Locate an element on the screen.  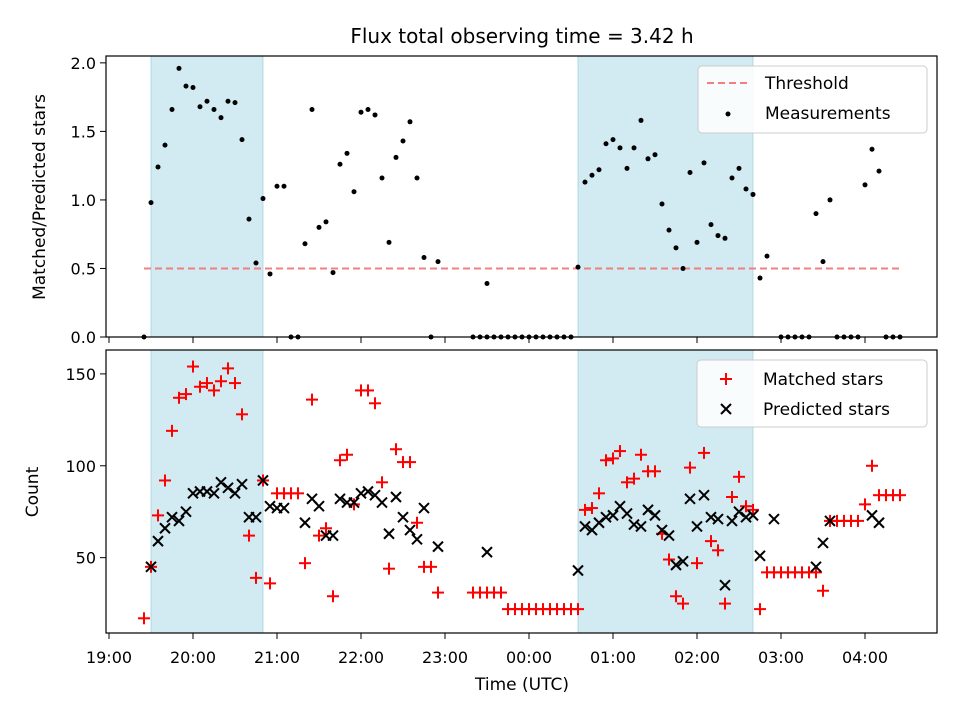
x-tick-label: 22:00 is located at coordinates (361, 657).